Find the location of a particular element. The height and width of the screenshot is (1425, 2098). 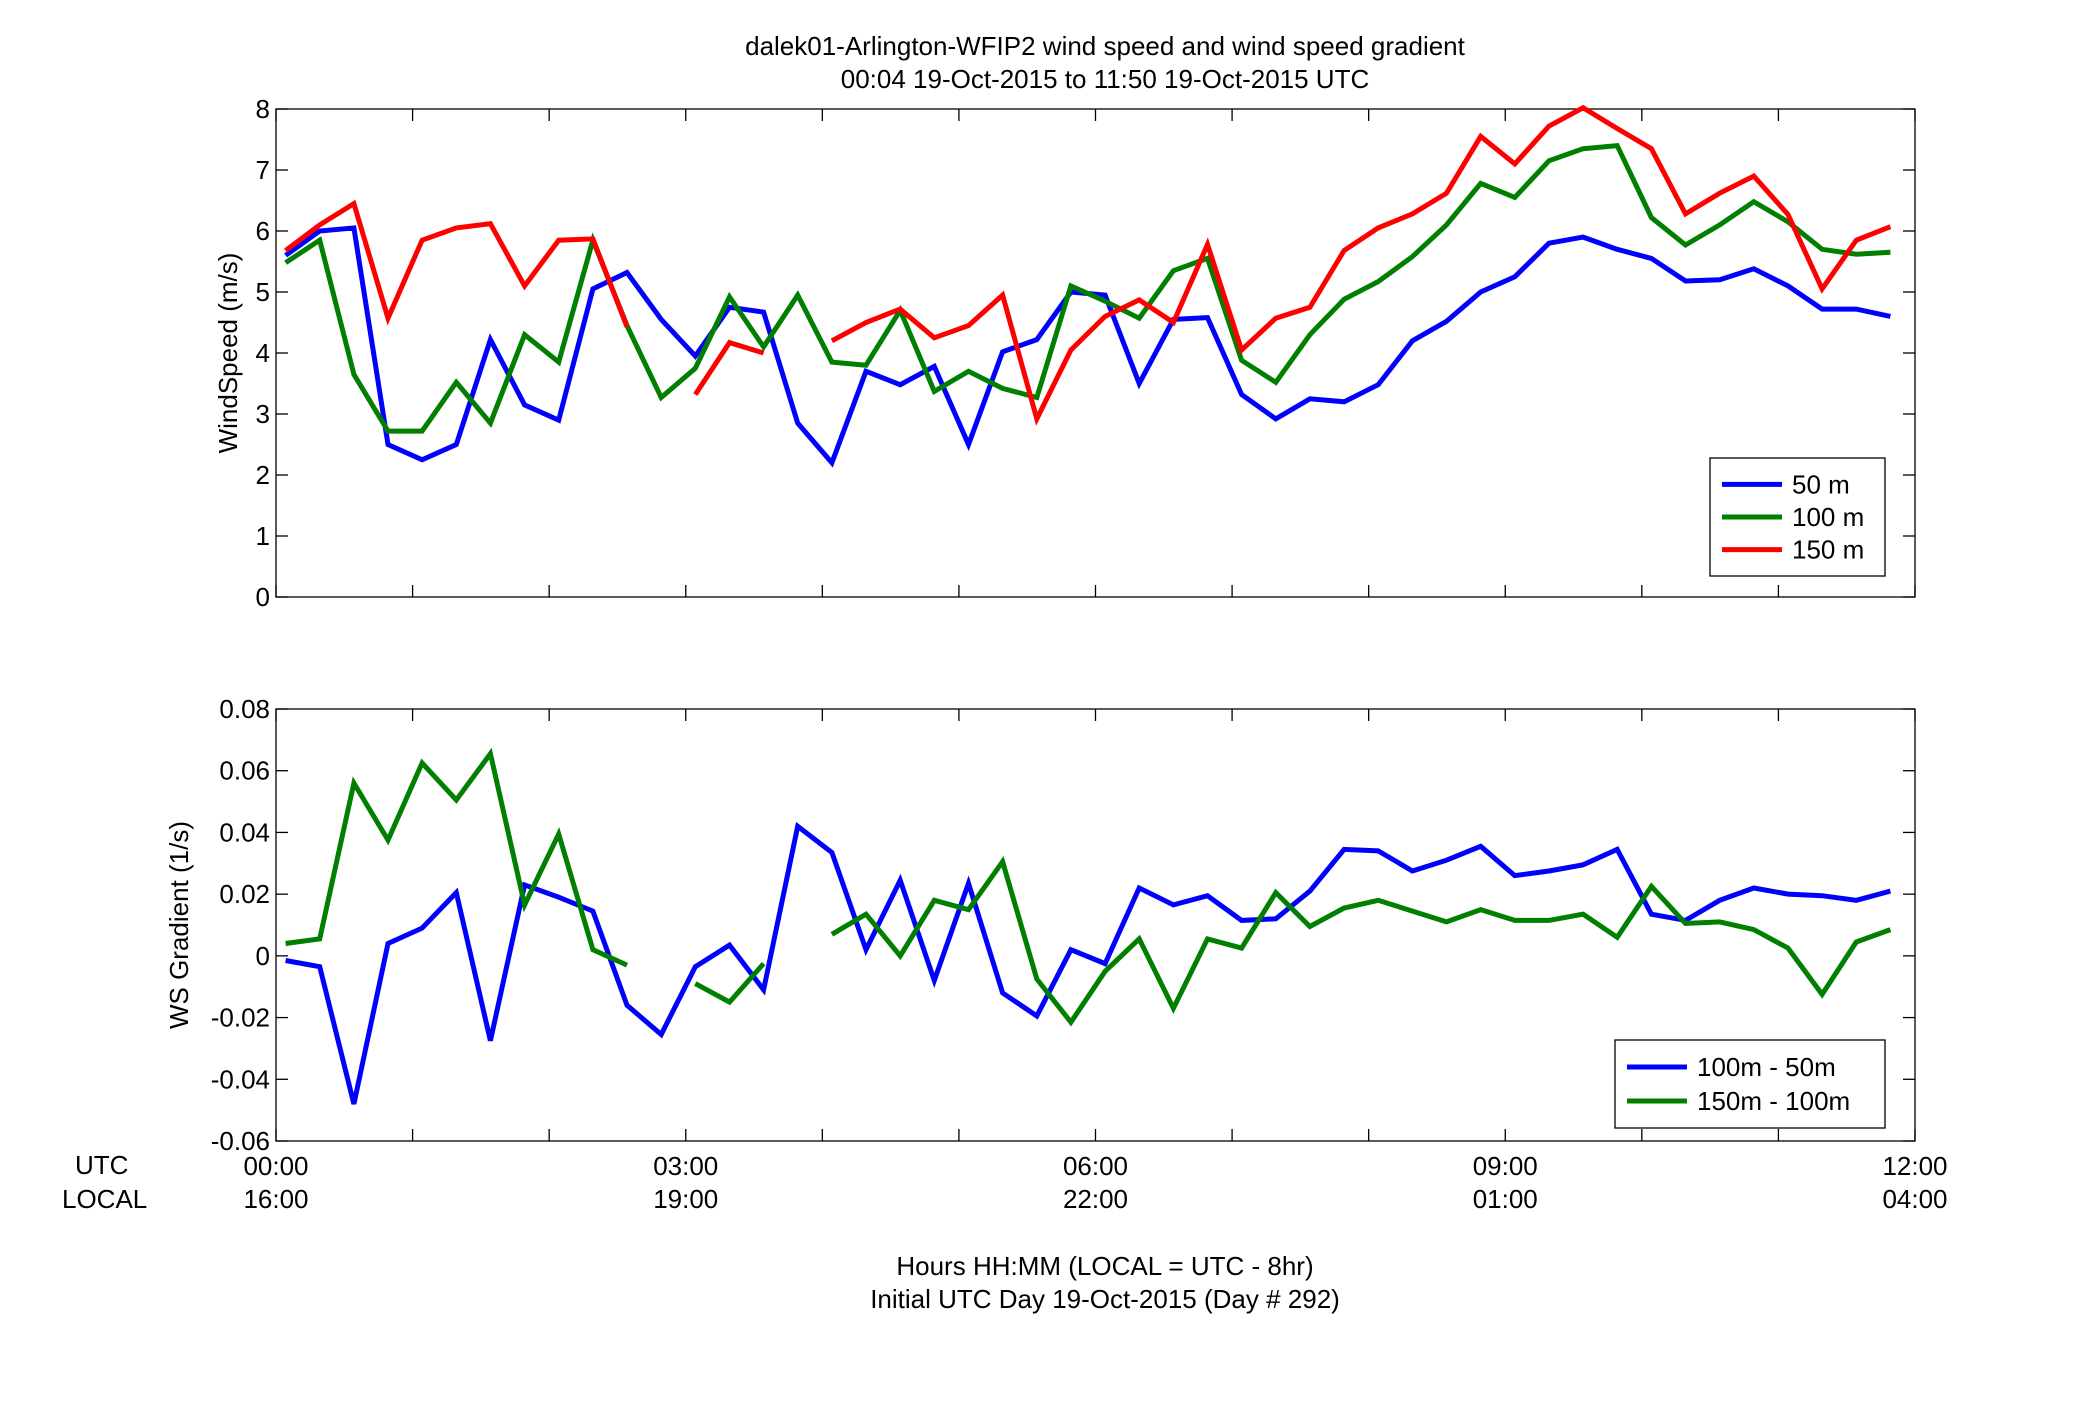

local-tick-label: 16:00 is located at coordinates (275, 1199).